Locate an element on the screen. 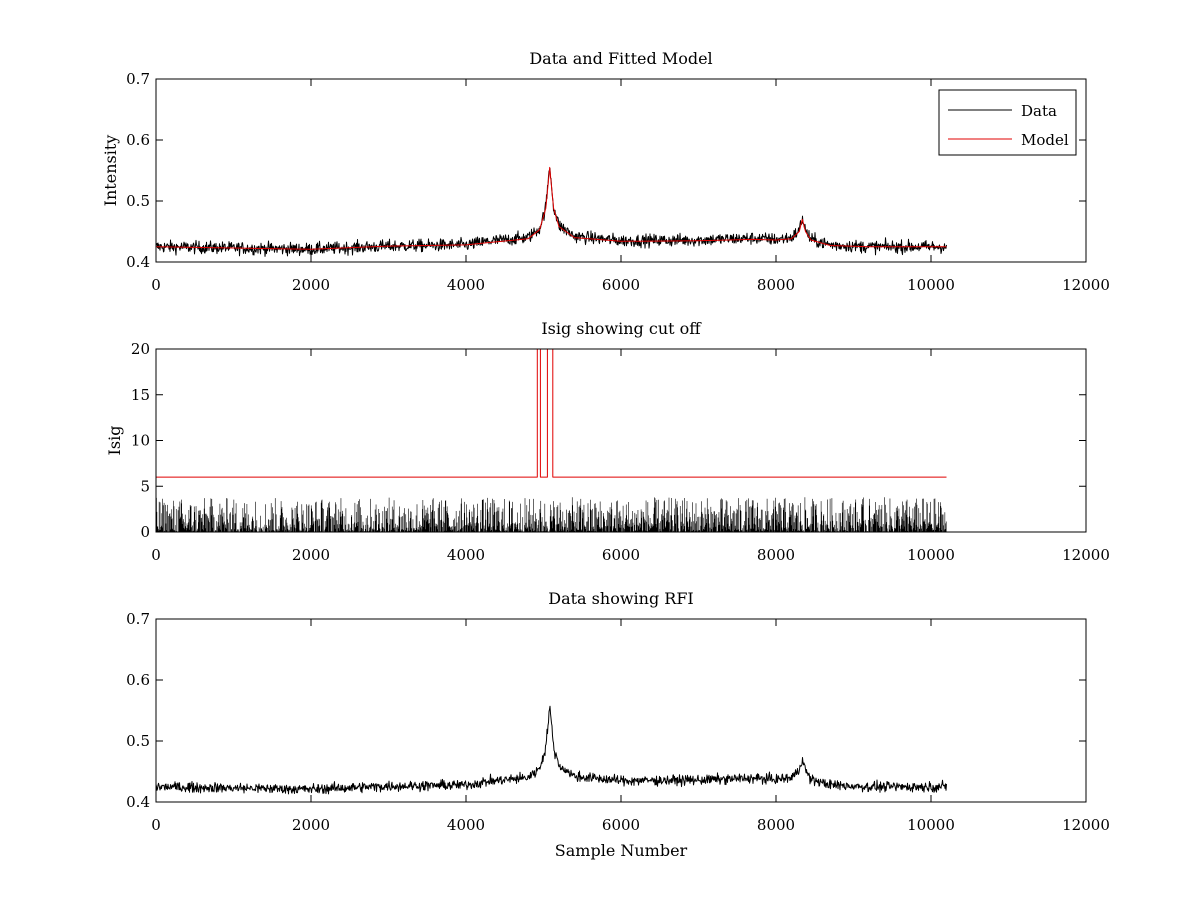 This screenshot has height=900, width=1200. y-tick-label: 5 is located at coordinates (145, 486).